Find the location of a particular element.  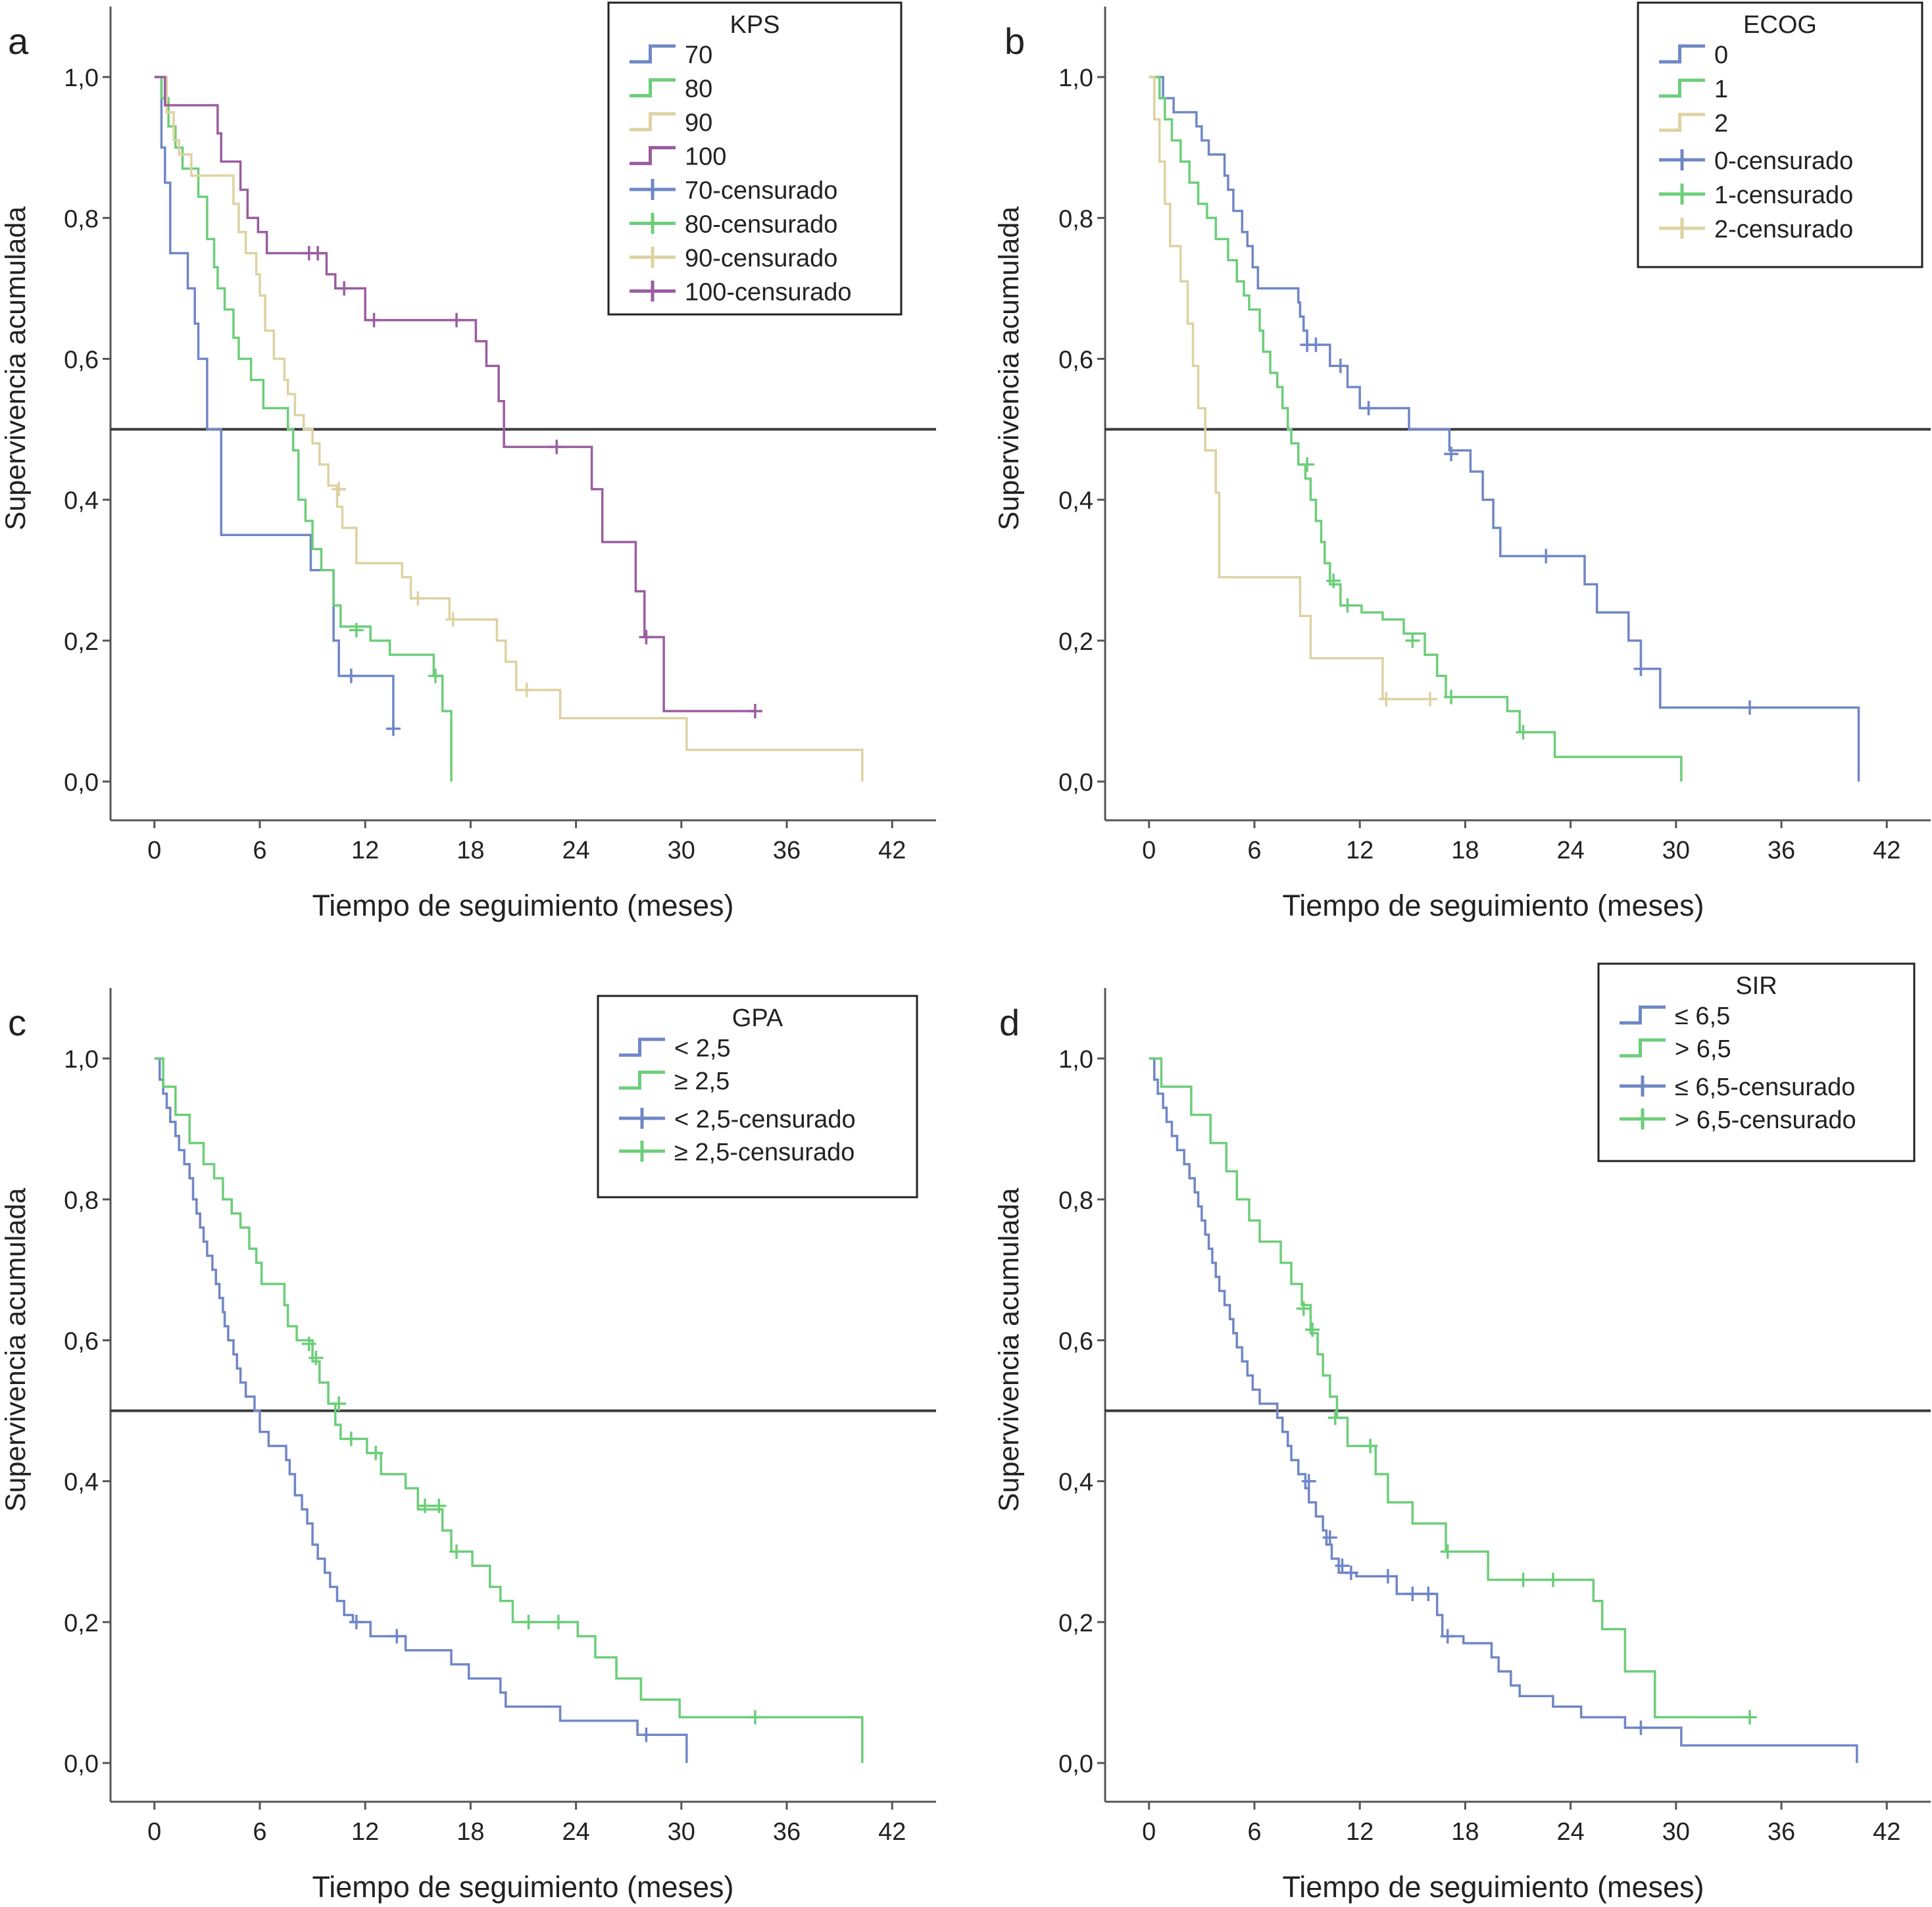

legend-label: < 2,5-censurado is located at coordinates (765, 1119).